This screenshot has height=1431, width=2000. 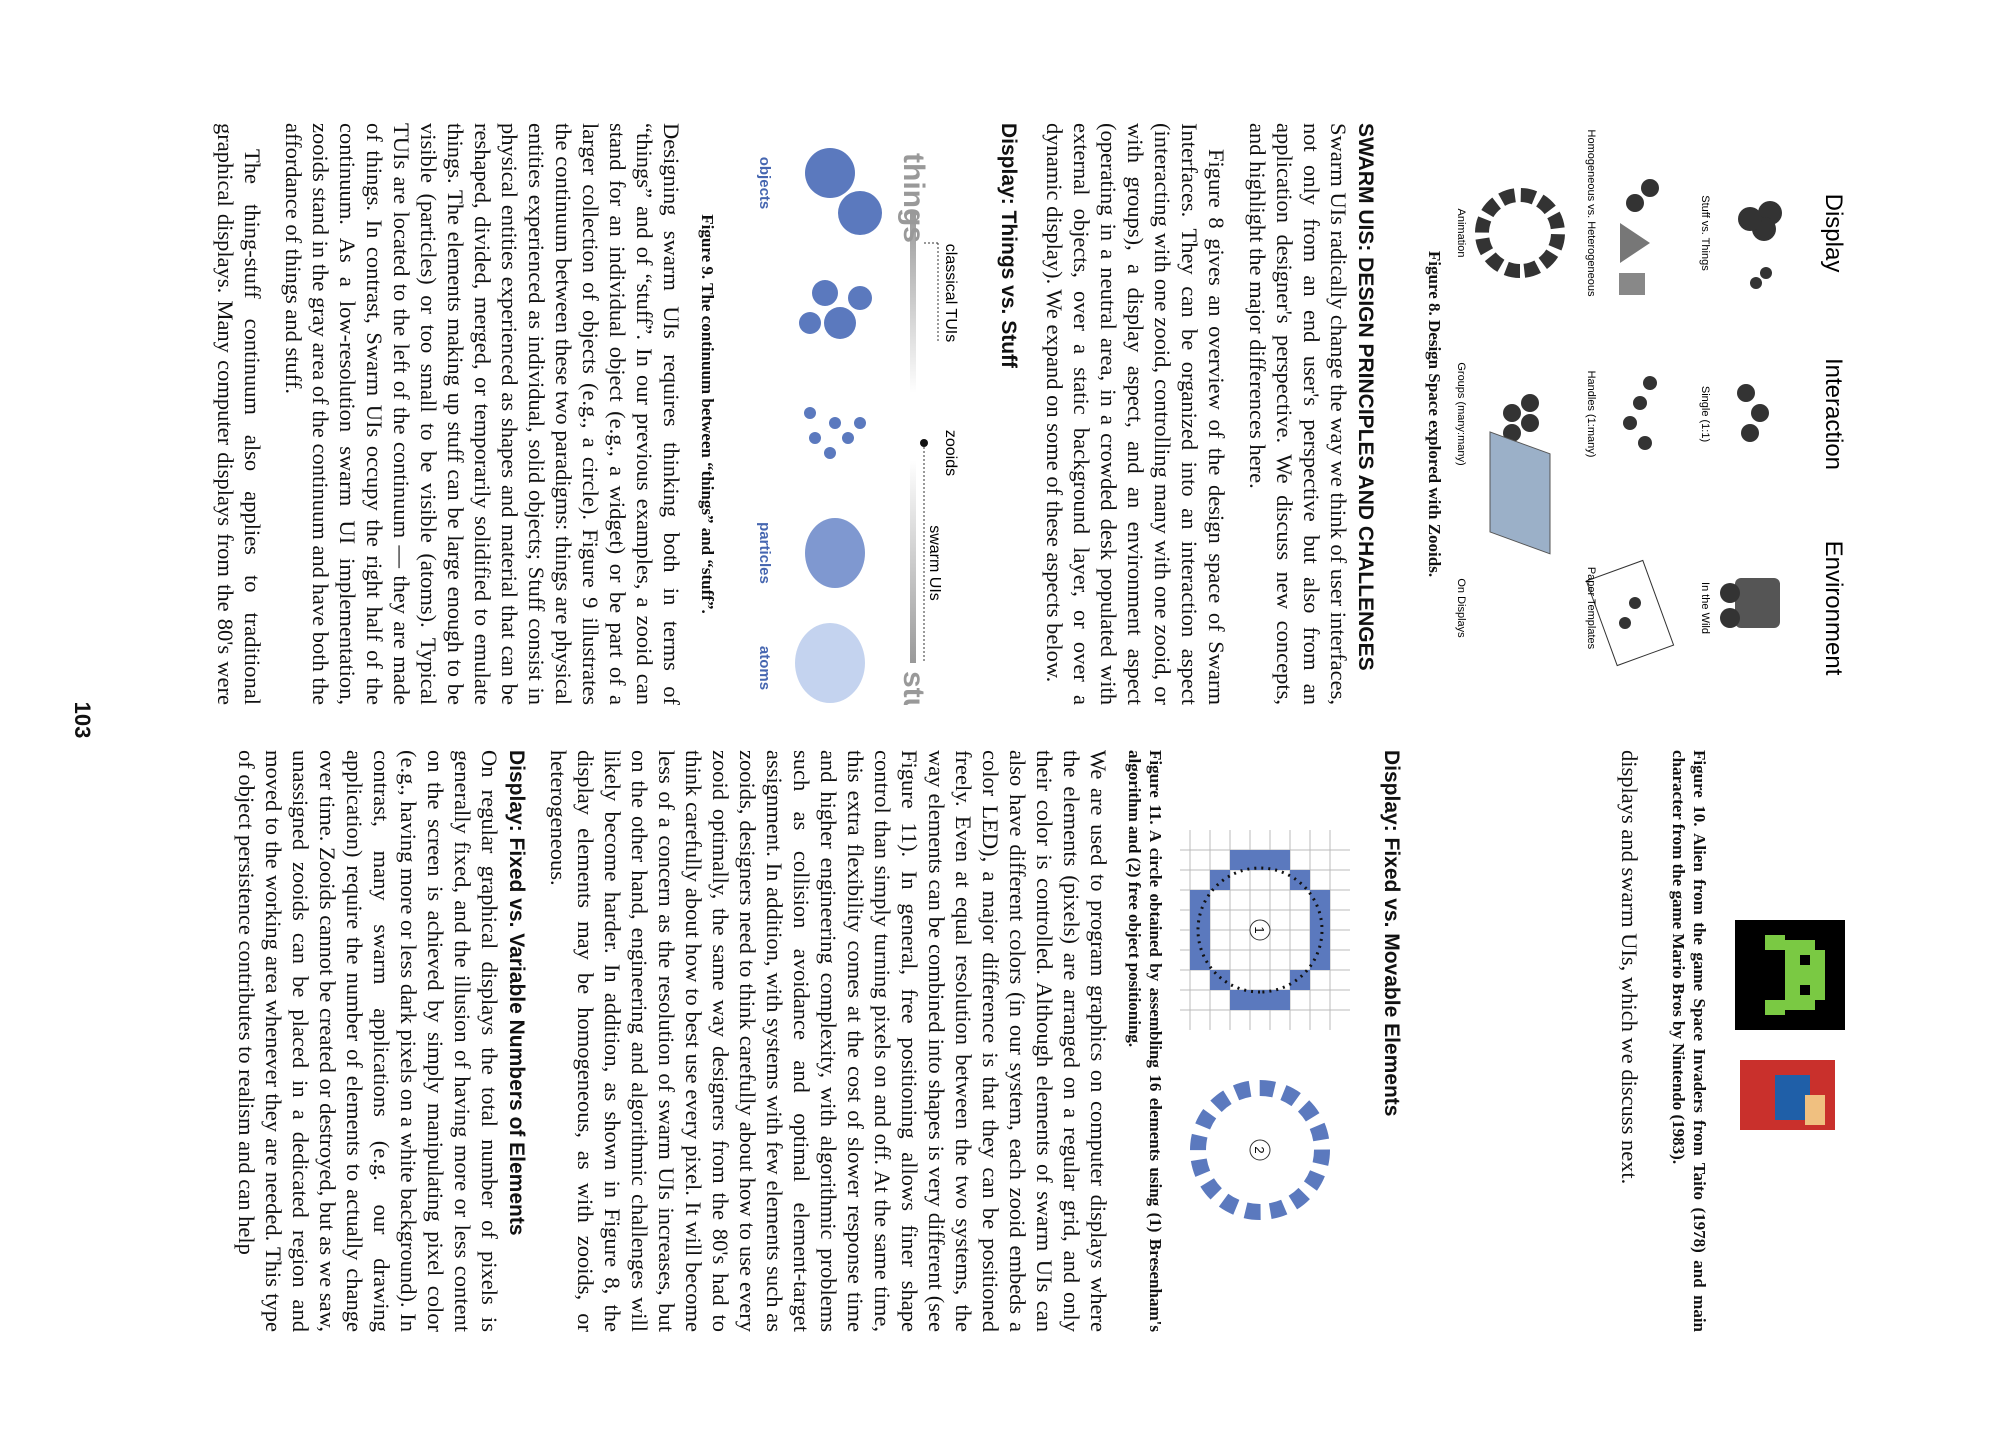 What do you see at coordinates (1591, 414) in the screenshot?
I see `cell-label: Handles (1:many)` at bounding box center [1591, 414].